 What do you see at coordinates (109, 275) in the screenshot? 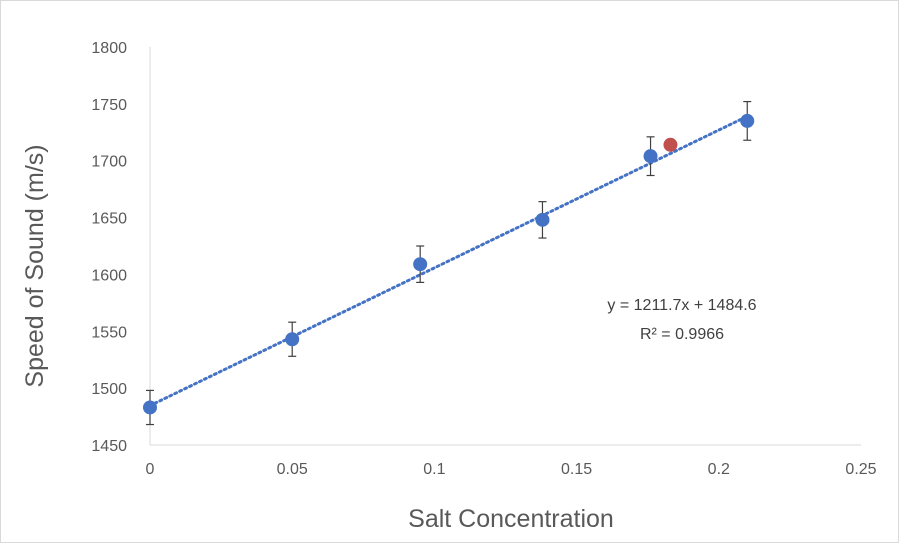
I see `y-tick-label: 1600` at bounding box center [109, 275].